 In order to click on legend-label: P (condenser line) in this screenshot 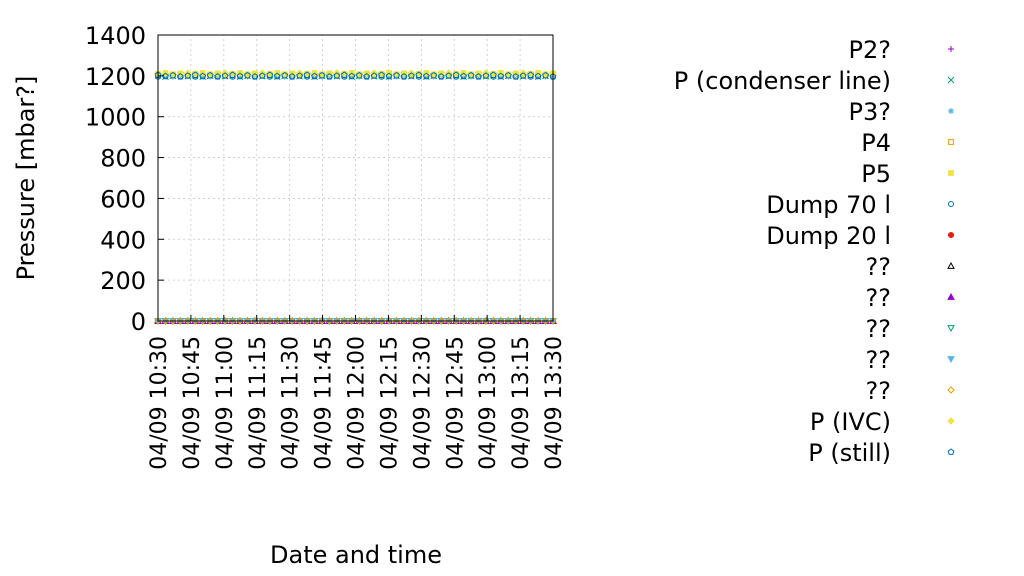, I will do `click(782, 81)`.